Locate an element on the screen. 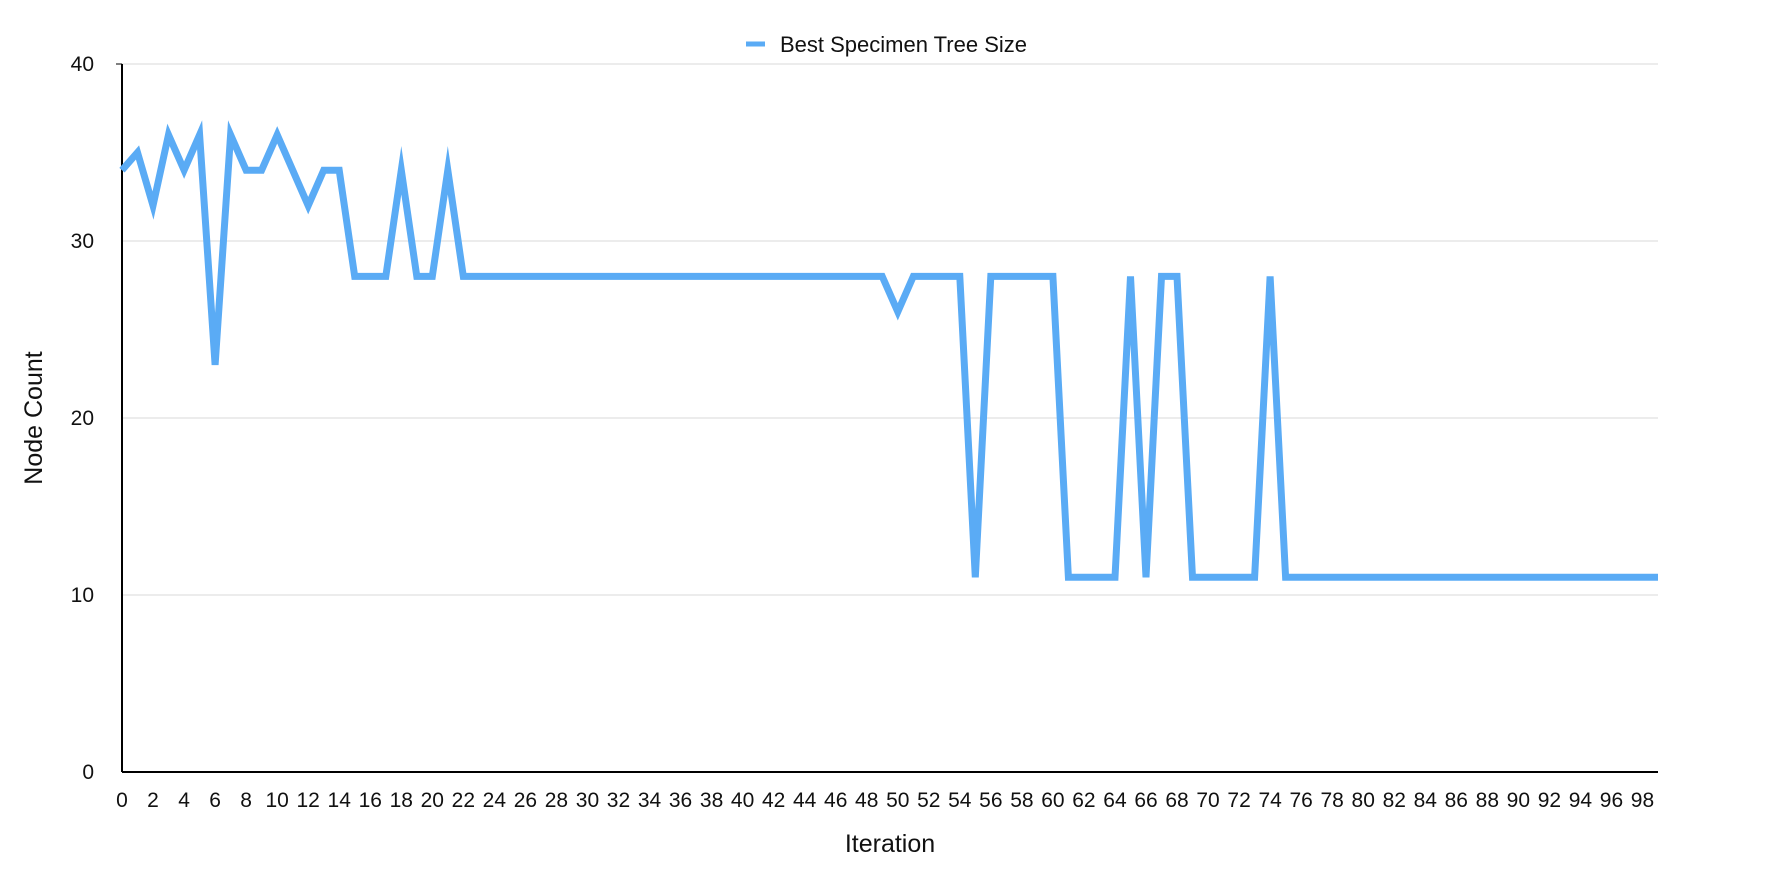 The image size is (1770, 890). y-tick-label: 30 is located at coordinates (82, 241).